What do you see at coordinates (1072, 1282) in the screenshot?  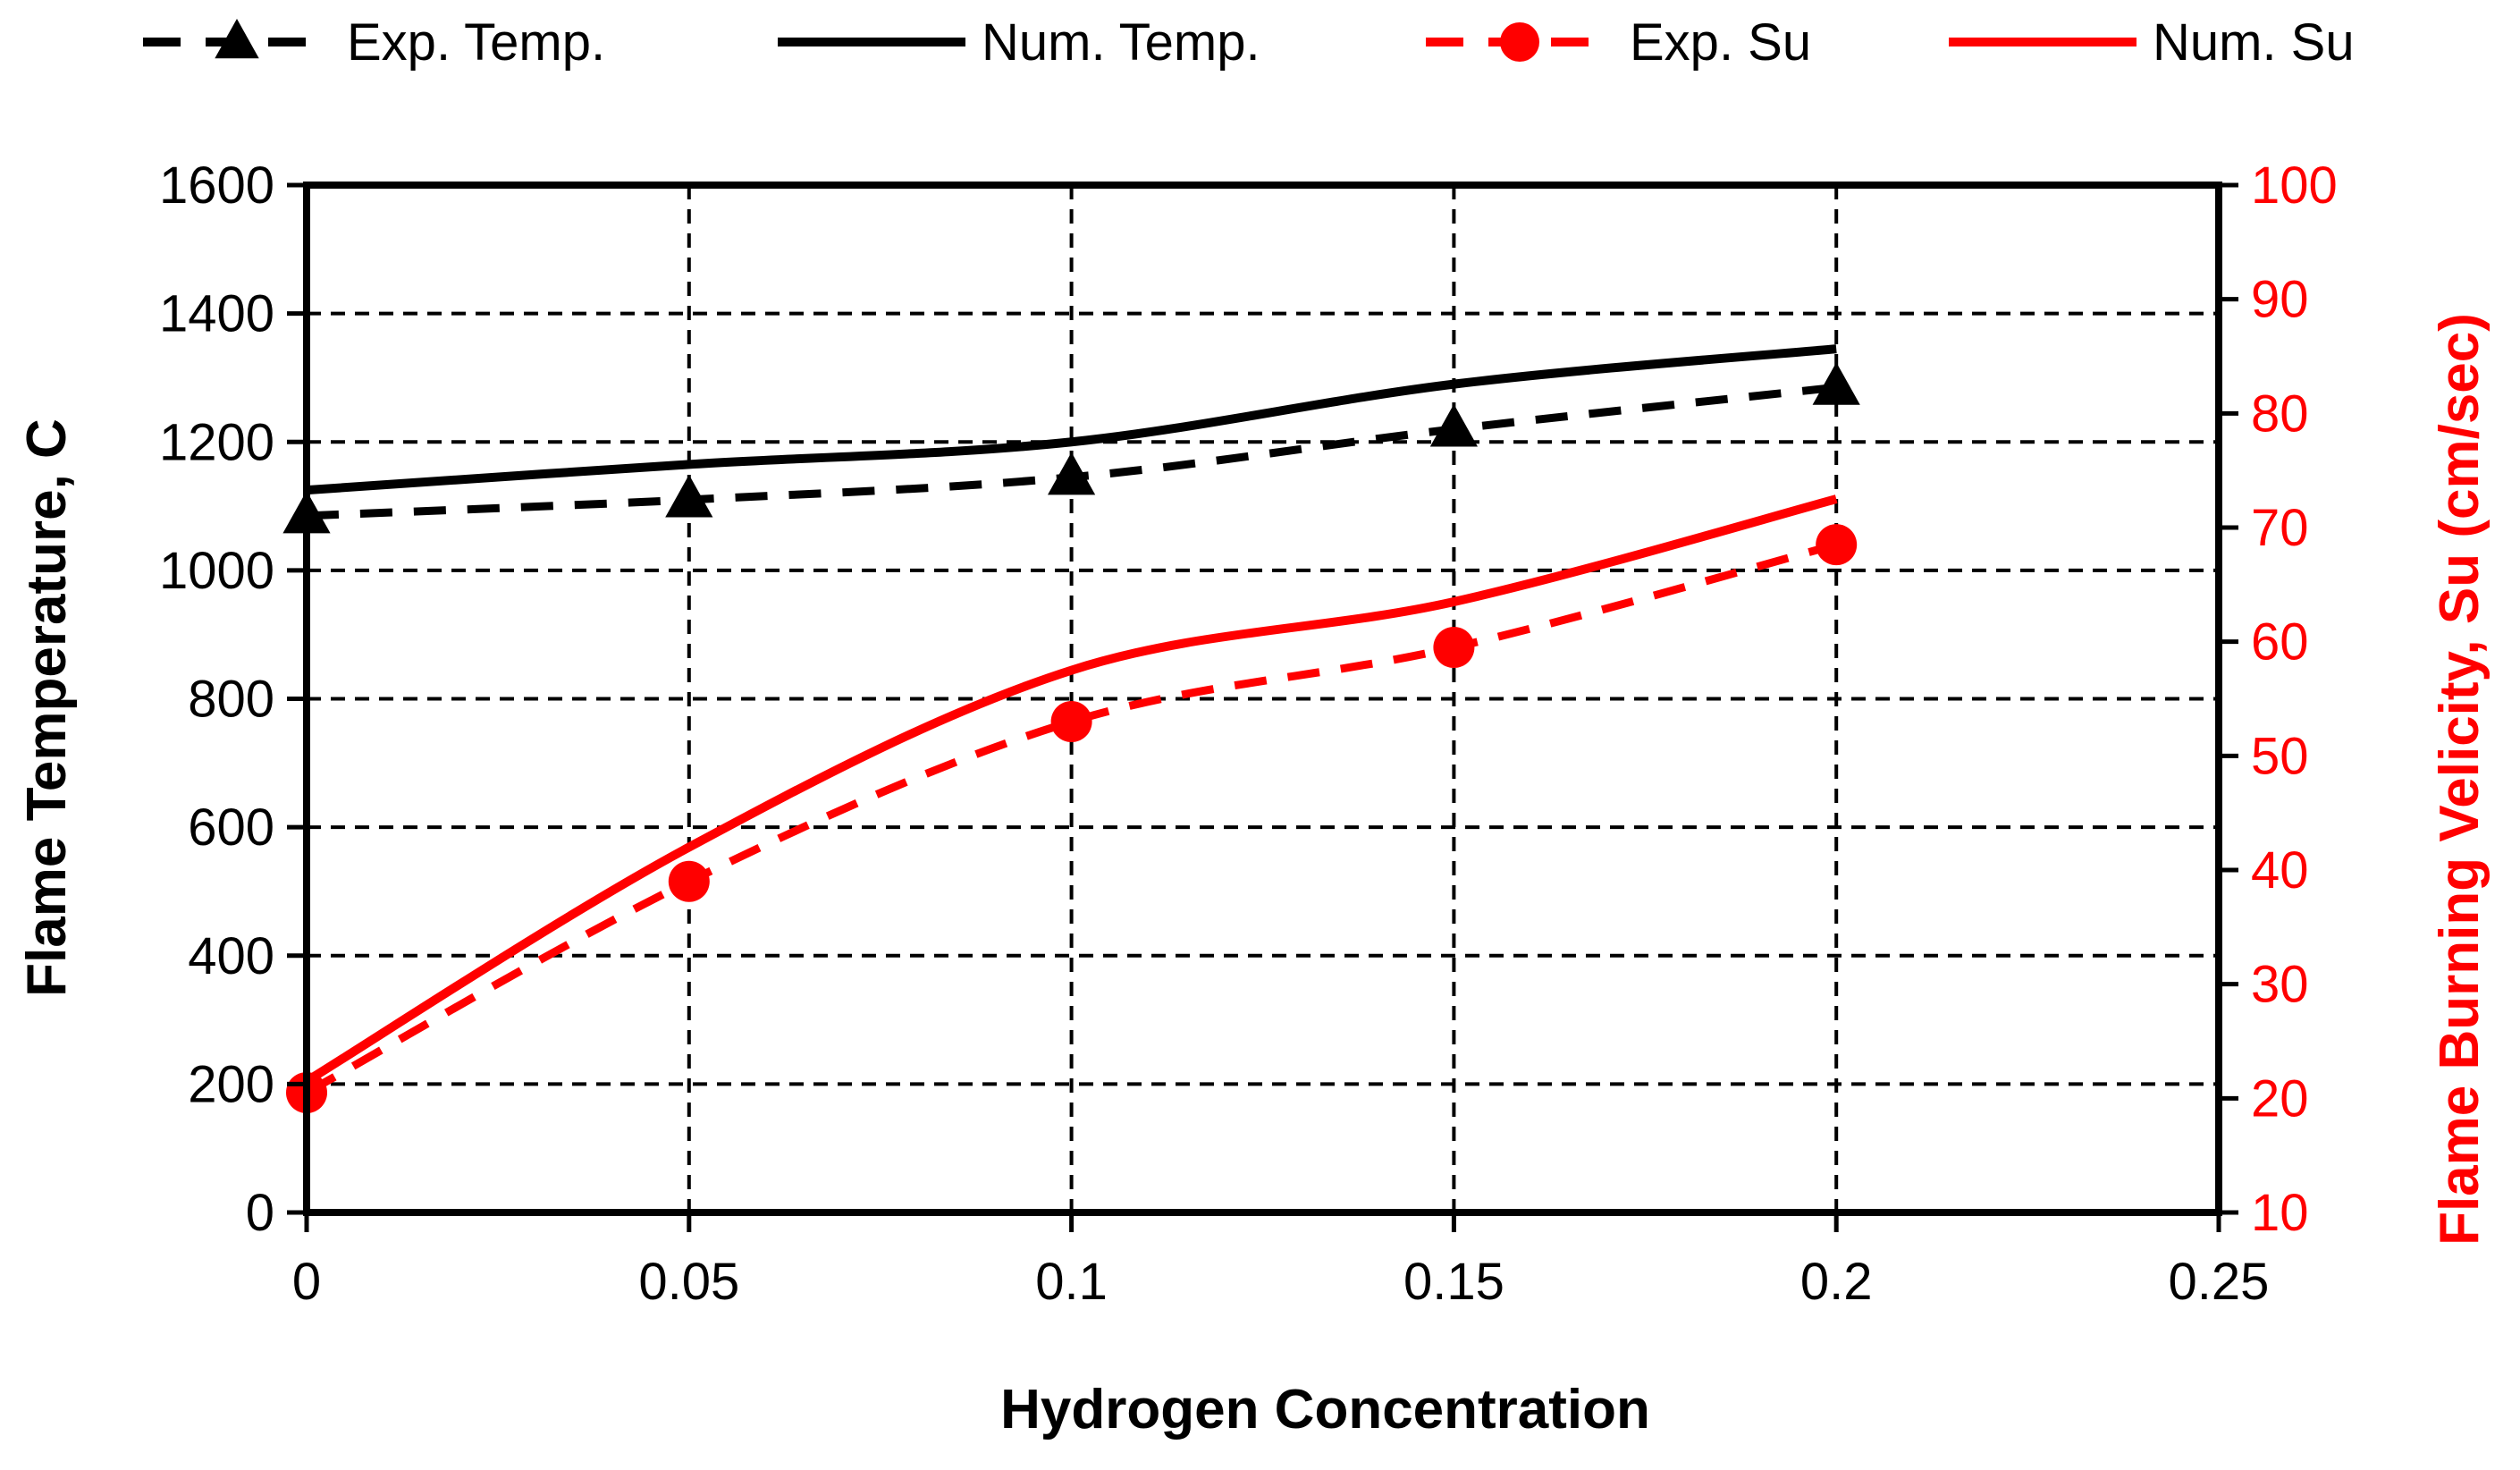 I see `x-tick-label: 0.1` at bounding box center [1072, 1282].